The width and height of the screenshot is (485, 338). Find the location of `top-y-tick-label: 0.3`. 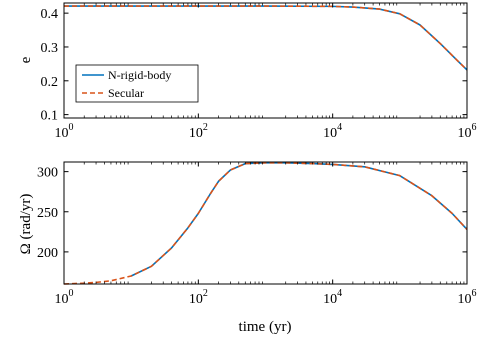

top-y-tick-label: 0.3 is located at coordinates (50, 48).